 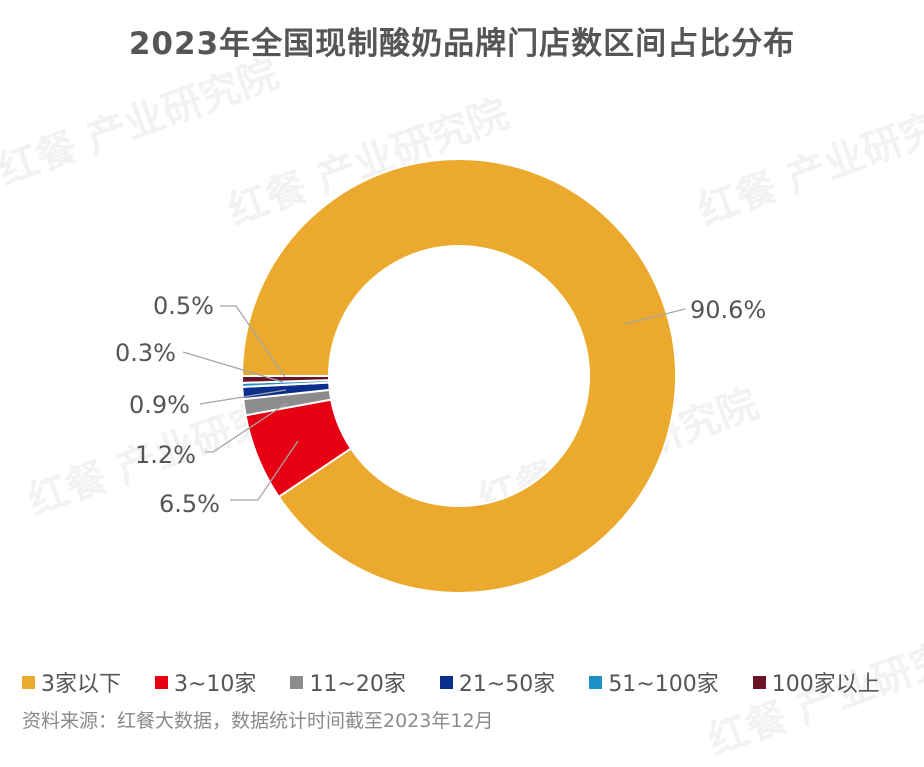 I want to click on legend-item: 100家以上, so click(x=816, y=682).